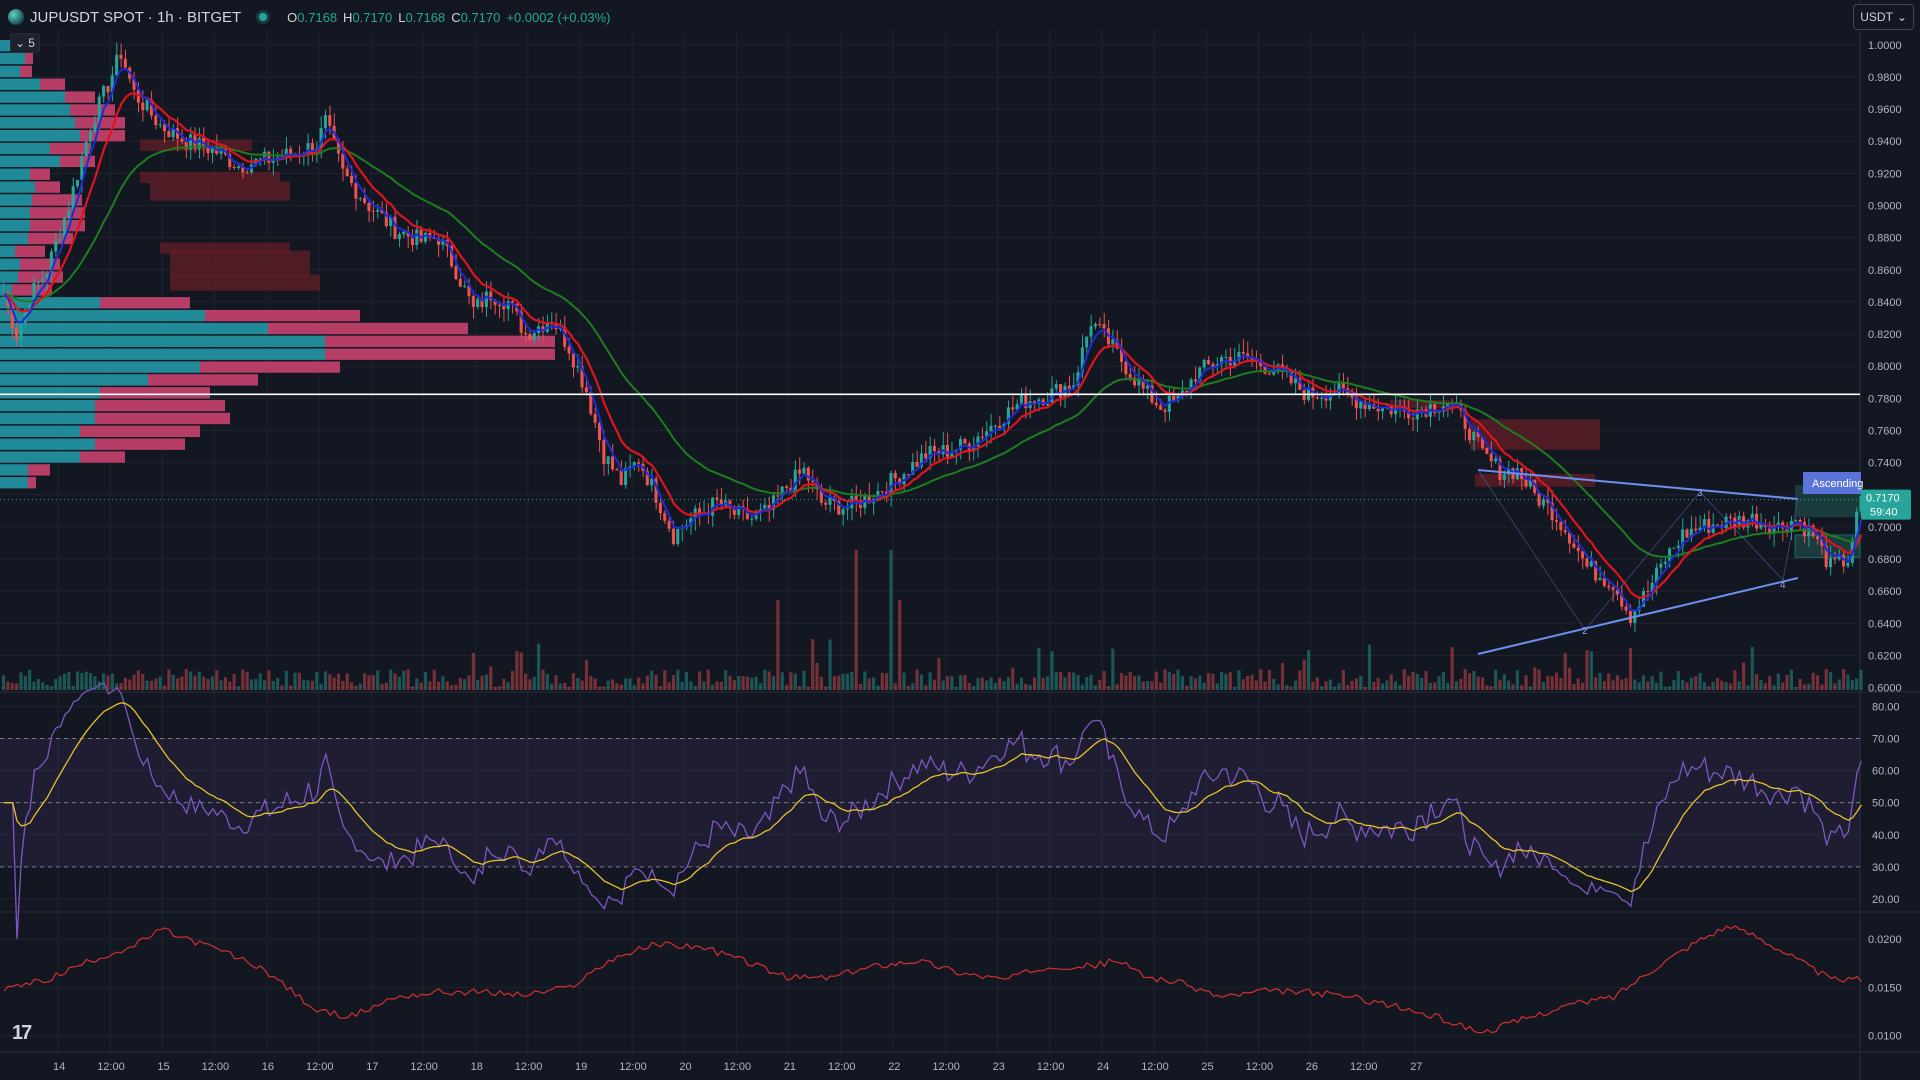 This screenshot has width=1920, height=1080. Describe the element at coordinates (1885, 464) in the screenshot. I see `price-axis-label: 0.7400` at that location.